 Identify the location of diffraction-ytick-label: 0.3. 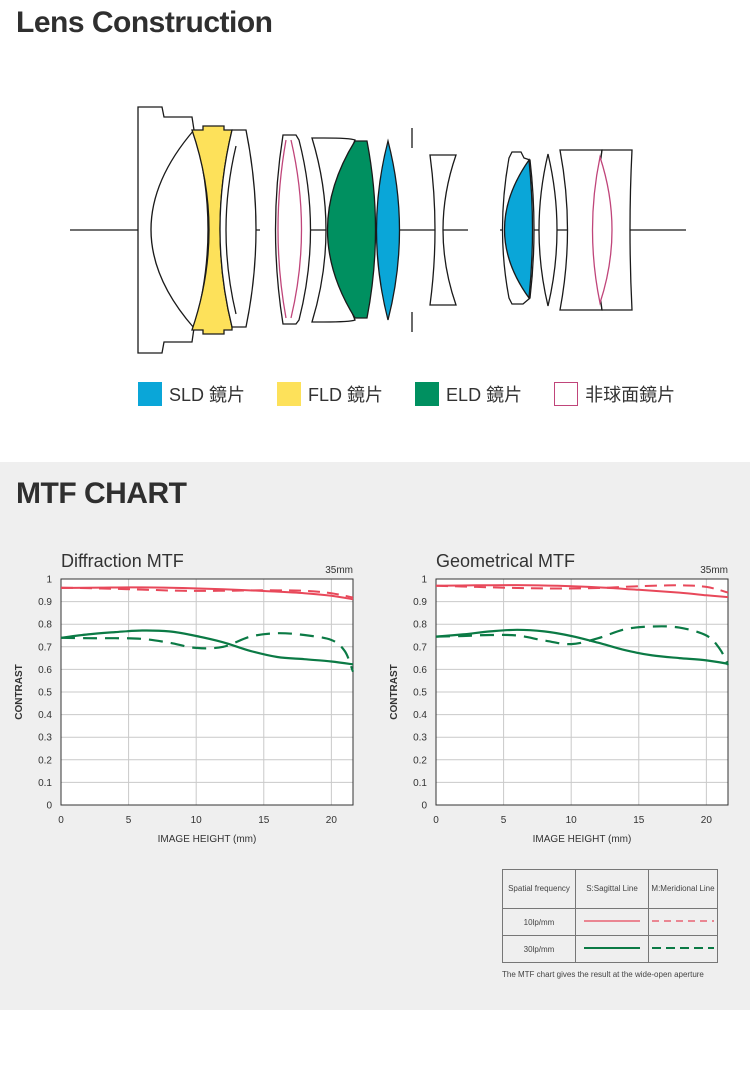
(45, 738).